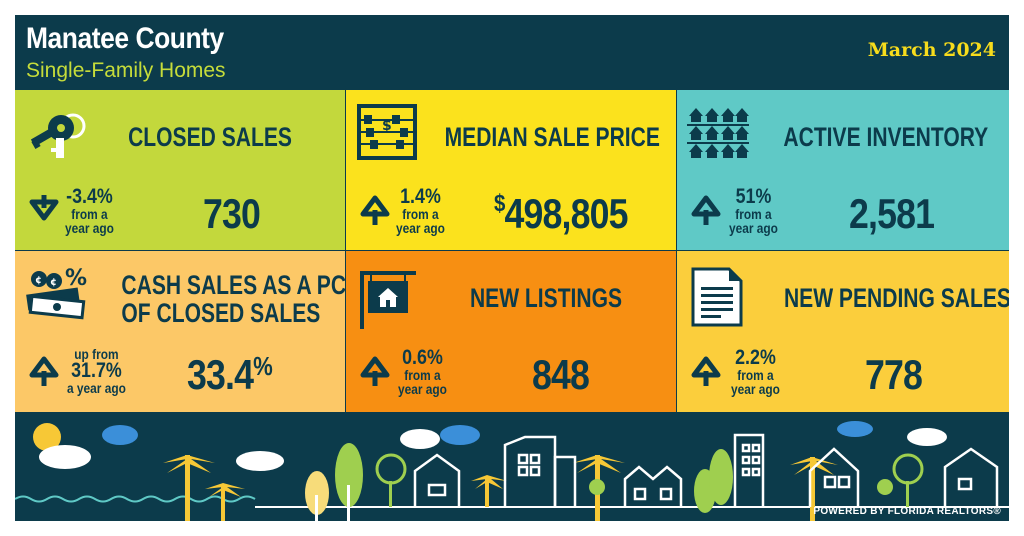 The width and height of the screenshot is (1024, 536). What do you see at coordinates (220, 374) in the screenshot?
I see `cash-sales-number: 33.4` at bounding box center [220, 374].